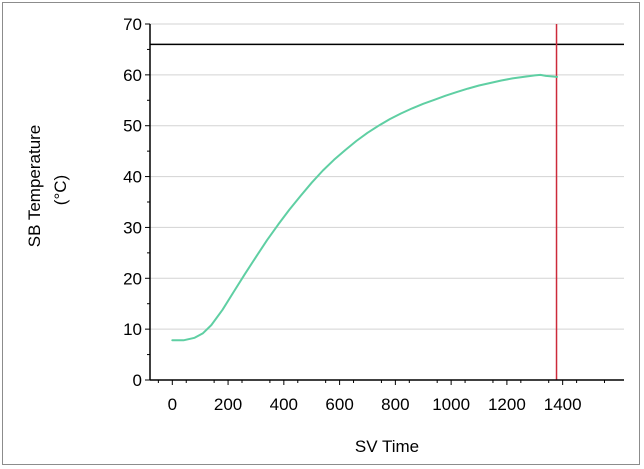 This screenshot has height=469, width=644. What do you see at coordinates (284, 404) in the screenshot?
I see `x-tick-label-400: 400` at bounding box center [284, 404].